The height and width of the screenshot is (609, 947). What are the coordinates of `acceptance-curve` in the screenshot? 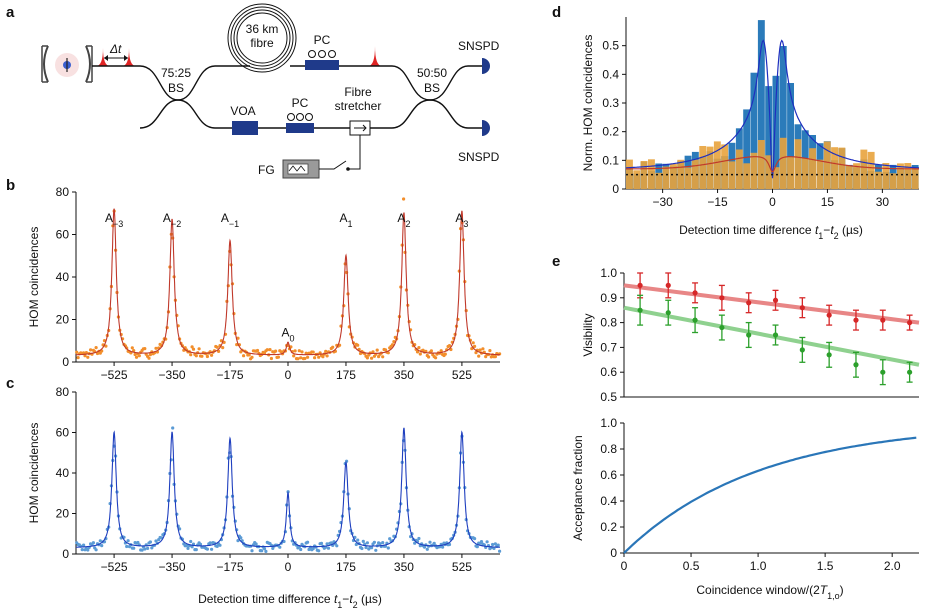 It's located at (770, 495).